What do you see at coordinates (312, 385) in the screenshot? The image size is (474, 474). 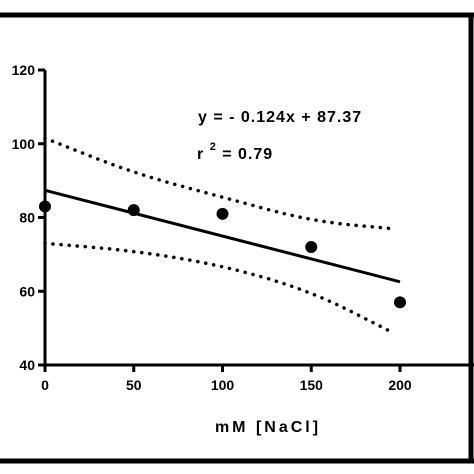 I see `x-tick-label: 150` at bounding box center [312, 385].